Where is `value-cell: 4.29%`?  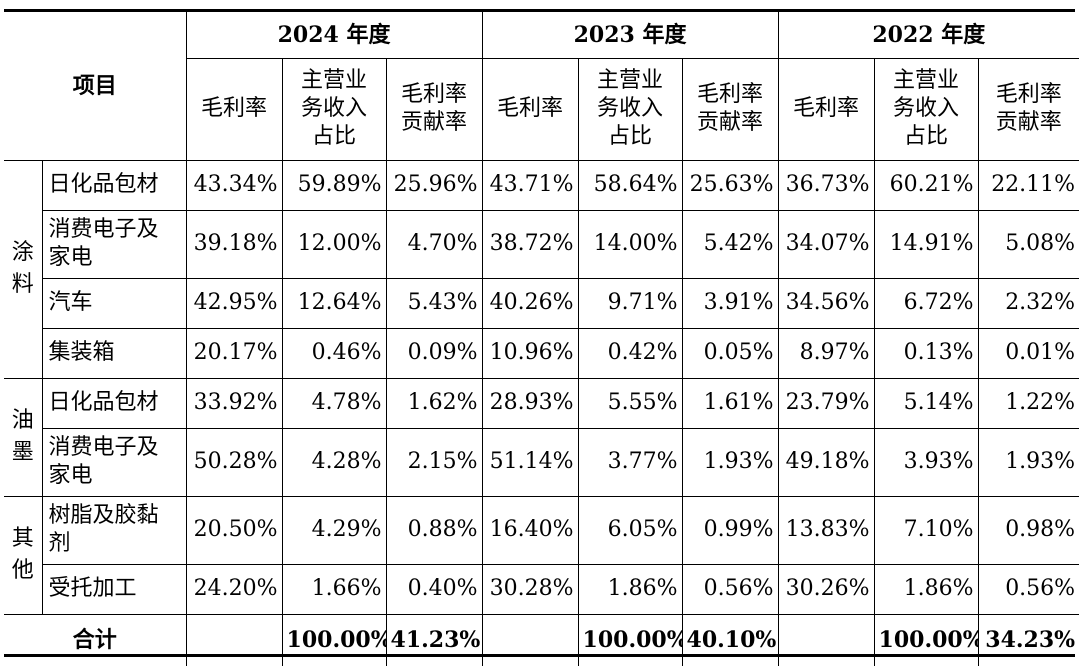 value-cell: 4.29% is located at coordinates (334, 530).